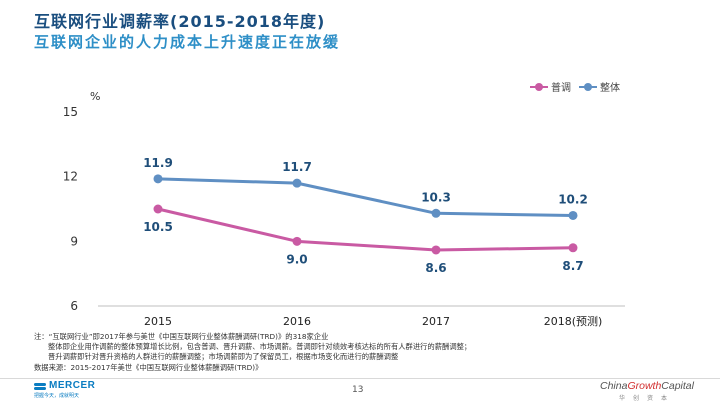  What do you see at coordinates (57, 396) in the screenshot?
I see `mercer-tagline: 把握今天，成就明天` at bounding box center [57, 396].